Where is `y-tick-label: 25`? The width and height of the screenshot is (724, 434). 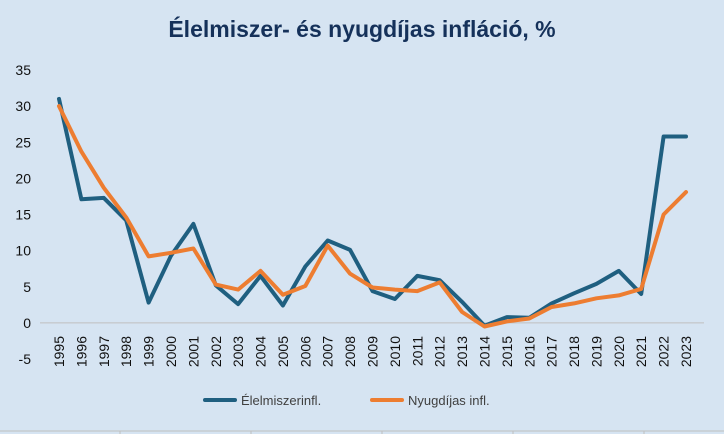
y-tick-label: 25 is located at coordinates (23, 142).